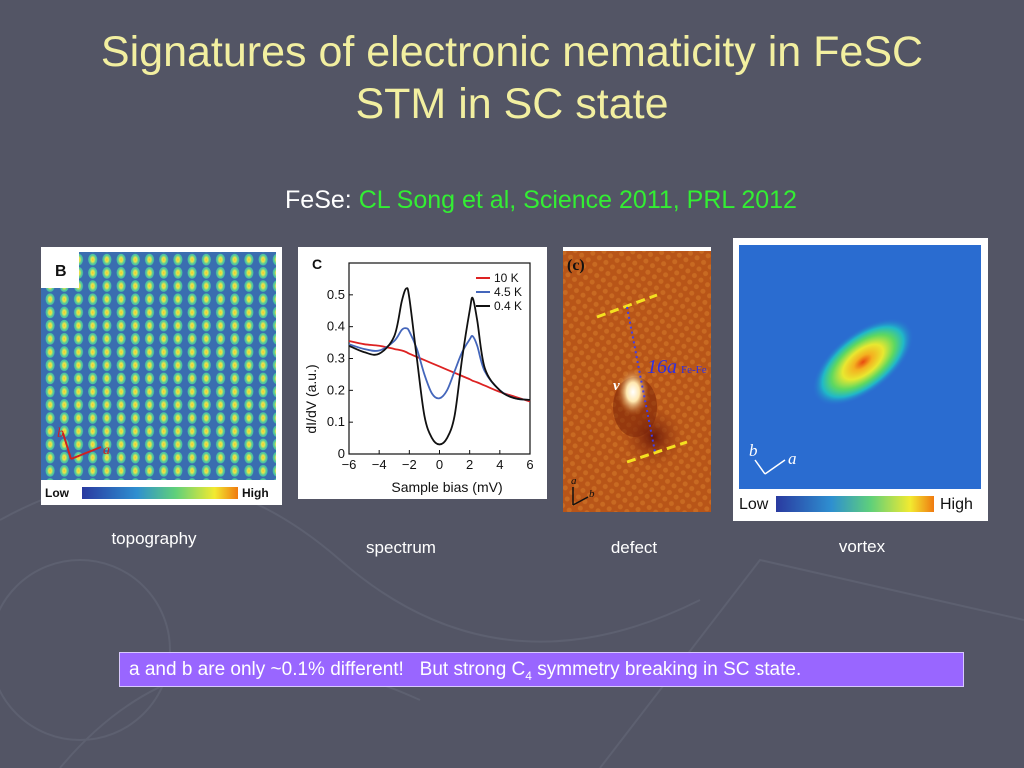  What do you see at coordinates (760, 467) in the screenshot?
I see `vortex-axis-b-arrow` at bounding box center [760, 467].